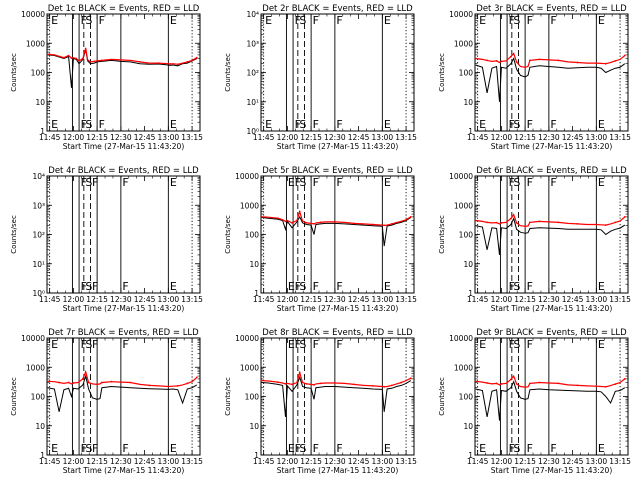 The image size is (640, 480). I want to click on x-tick-label: 13:15, so click(406, 461).